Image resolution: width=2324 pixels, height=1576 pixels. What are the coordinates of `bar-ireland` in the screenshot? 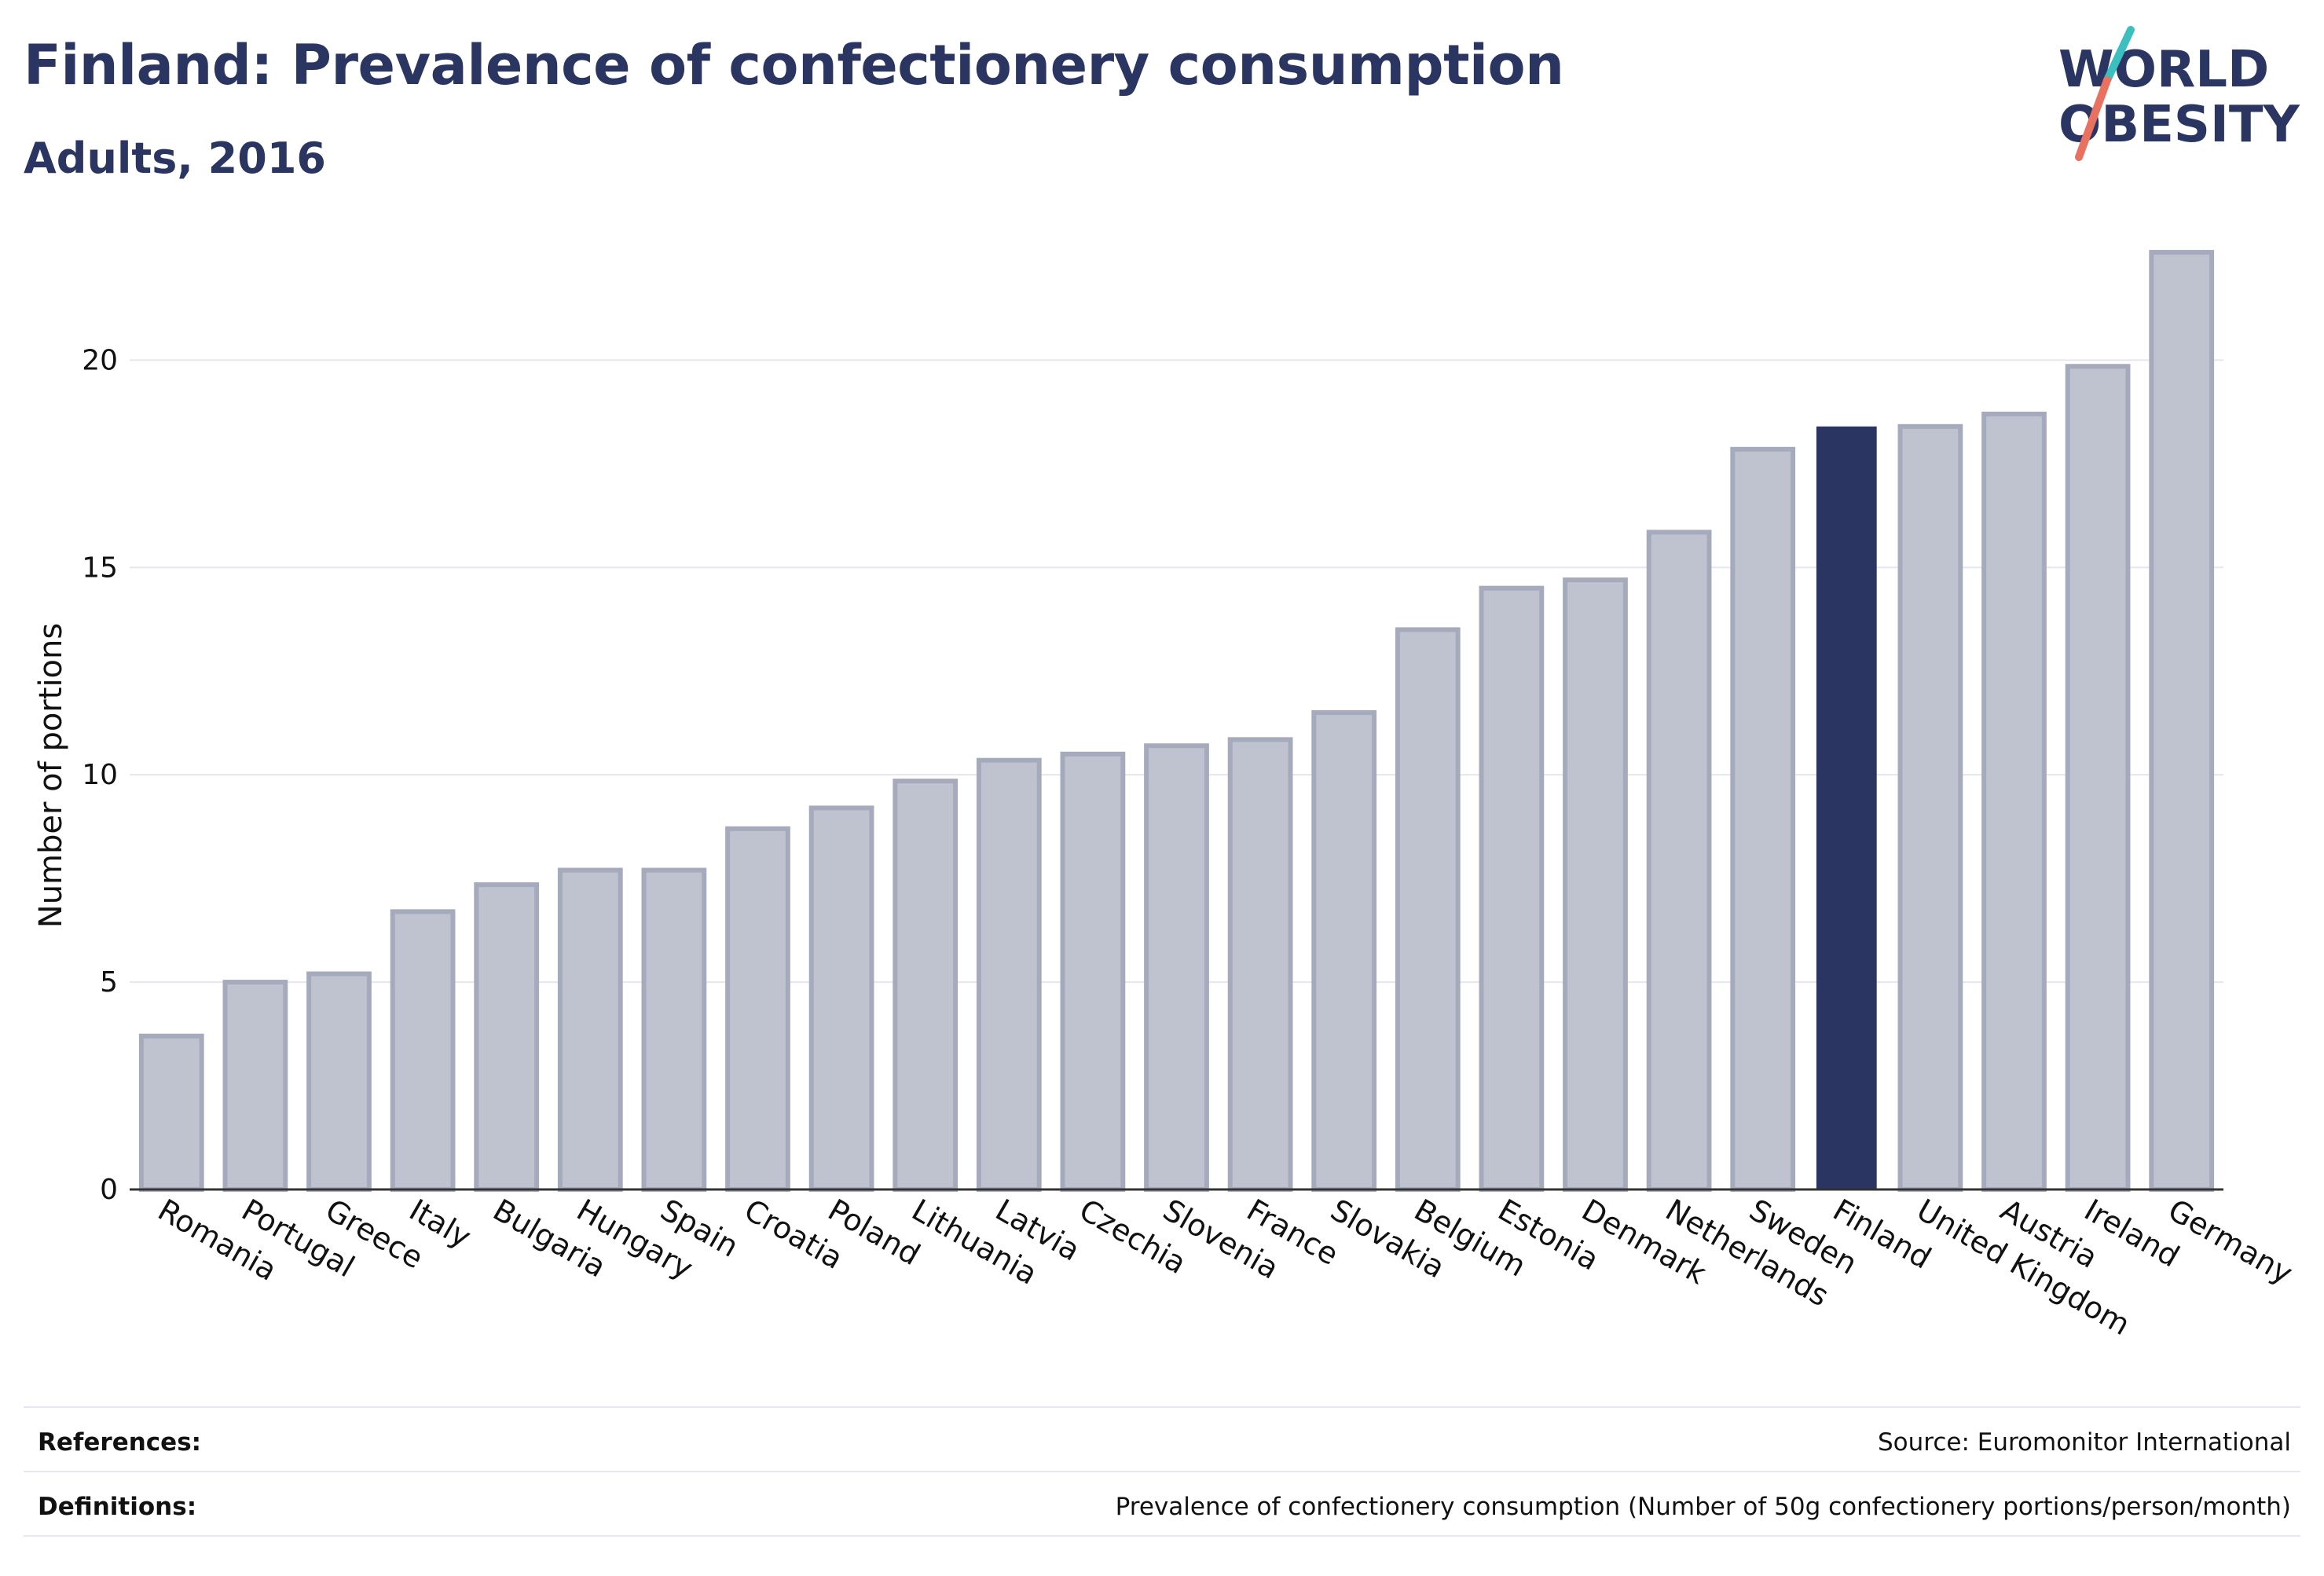 It's located at (2098, 778).